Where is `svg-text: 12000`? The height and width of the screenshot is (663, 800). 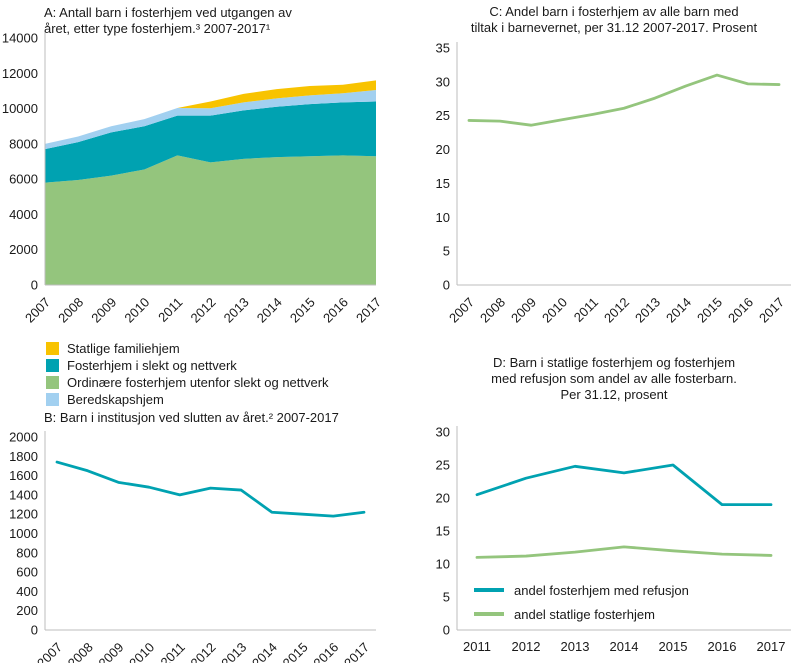 svg-text: 12000 is located at coordinates (20, 73).